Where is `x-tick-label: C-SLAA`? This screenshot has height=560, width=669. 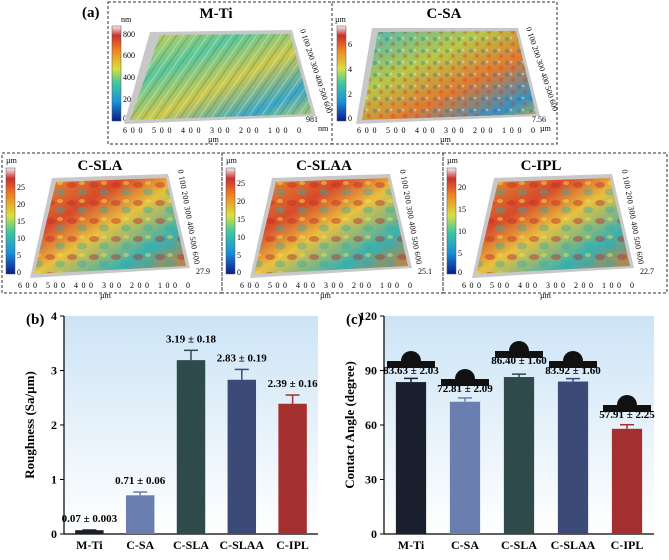
x-tick-label: C-SLAA is located at coordinates (573, 545).